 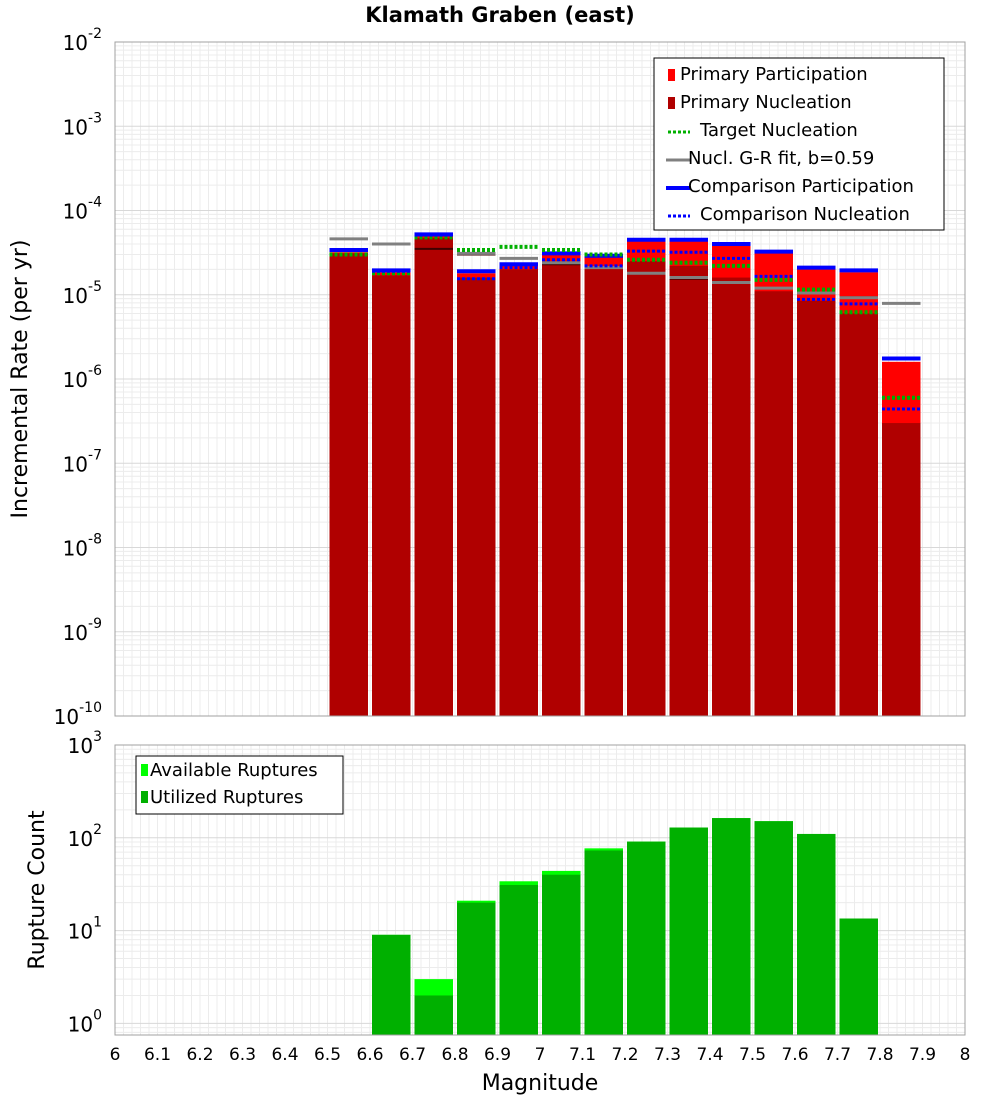 I want to click on x-tick-label: 6.7, so click(x=412, y=1055).